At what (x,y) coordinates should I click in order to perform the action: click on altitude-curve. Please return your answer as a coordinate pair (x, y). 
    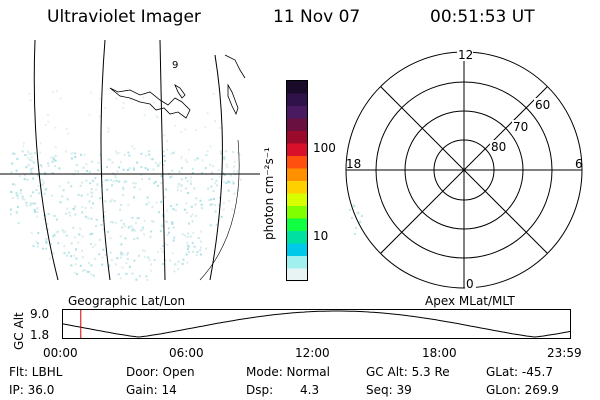
    Looking at the image, I should click on (316, 324).